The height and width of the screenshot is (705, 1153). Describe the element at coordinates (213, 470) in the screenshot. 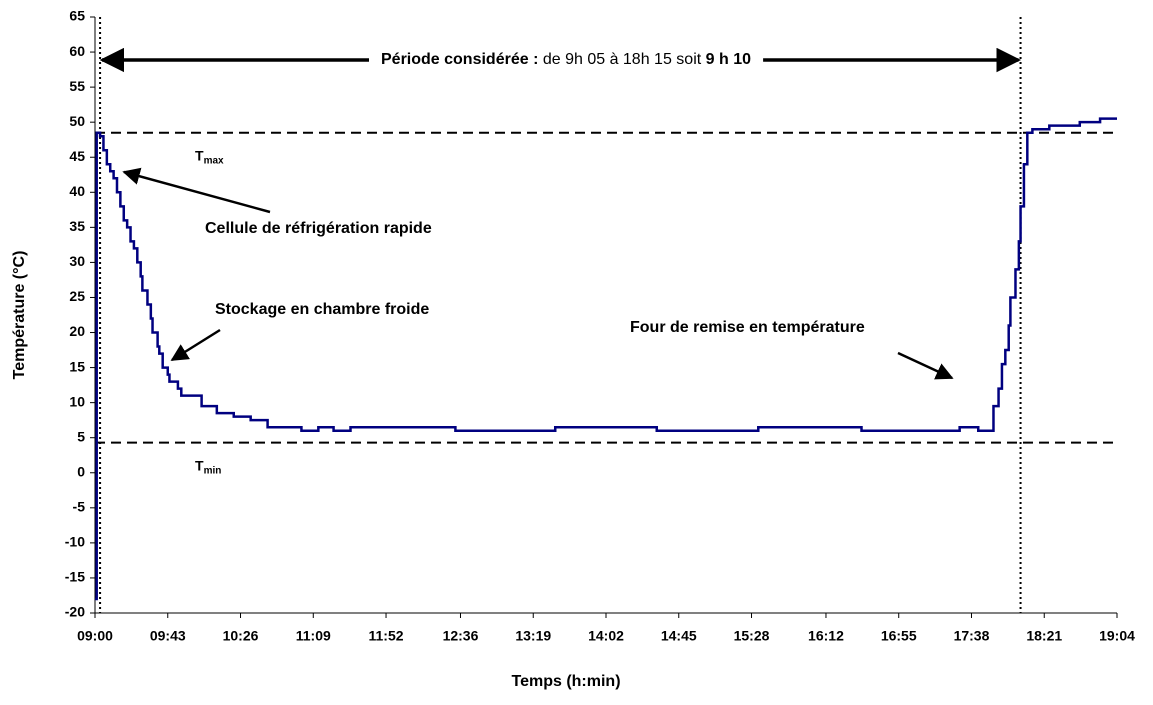

I see `reference-label-sub: min` at that location.